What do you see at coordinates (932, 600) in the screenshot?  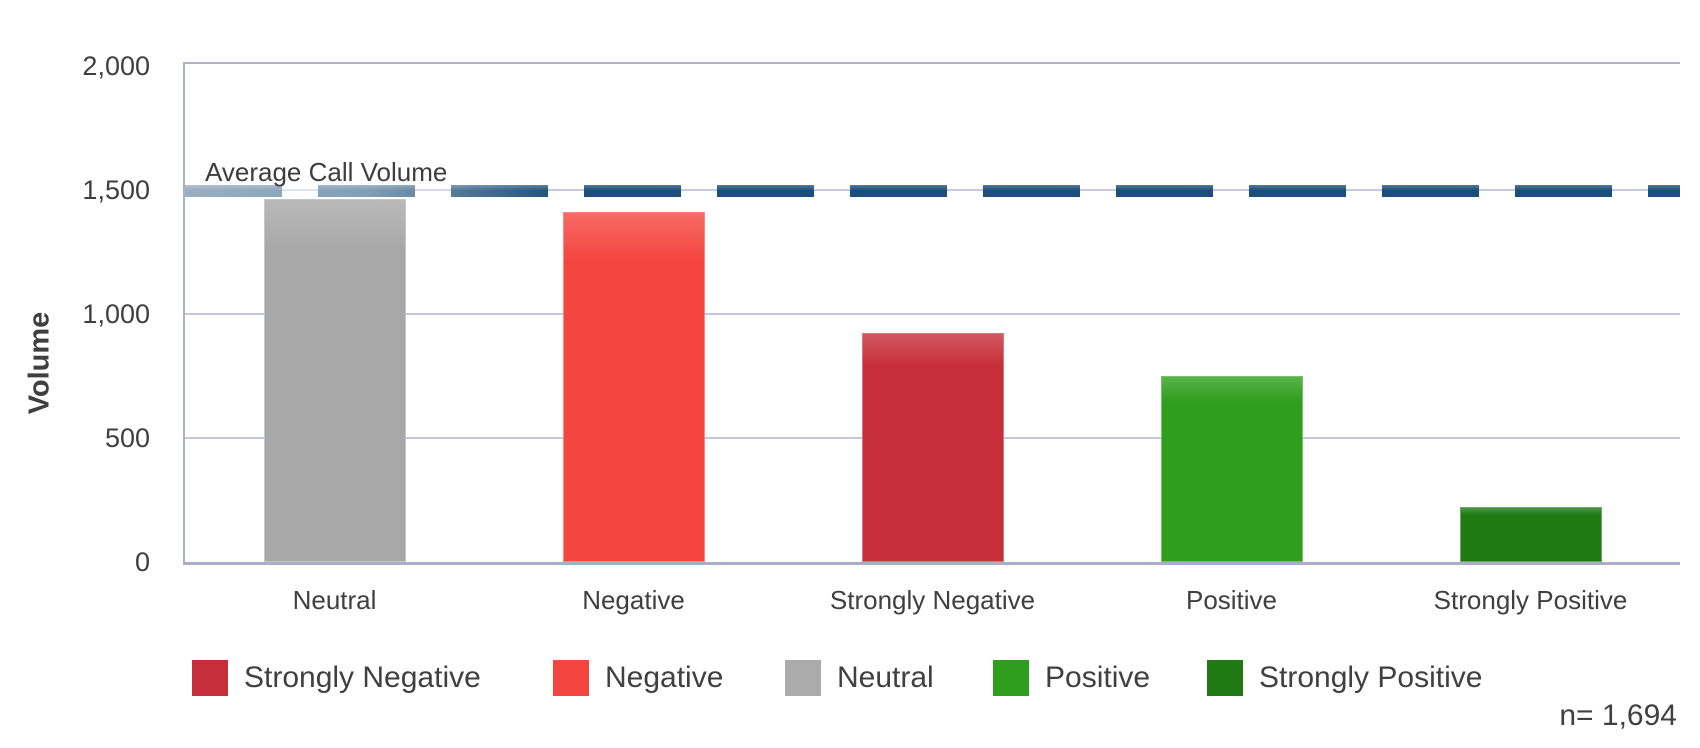 I see `x-axis-label-strongly-negative: Strongly Negative` at bounding box center [932, 600].